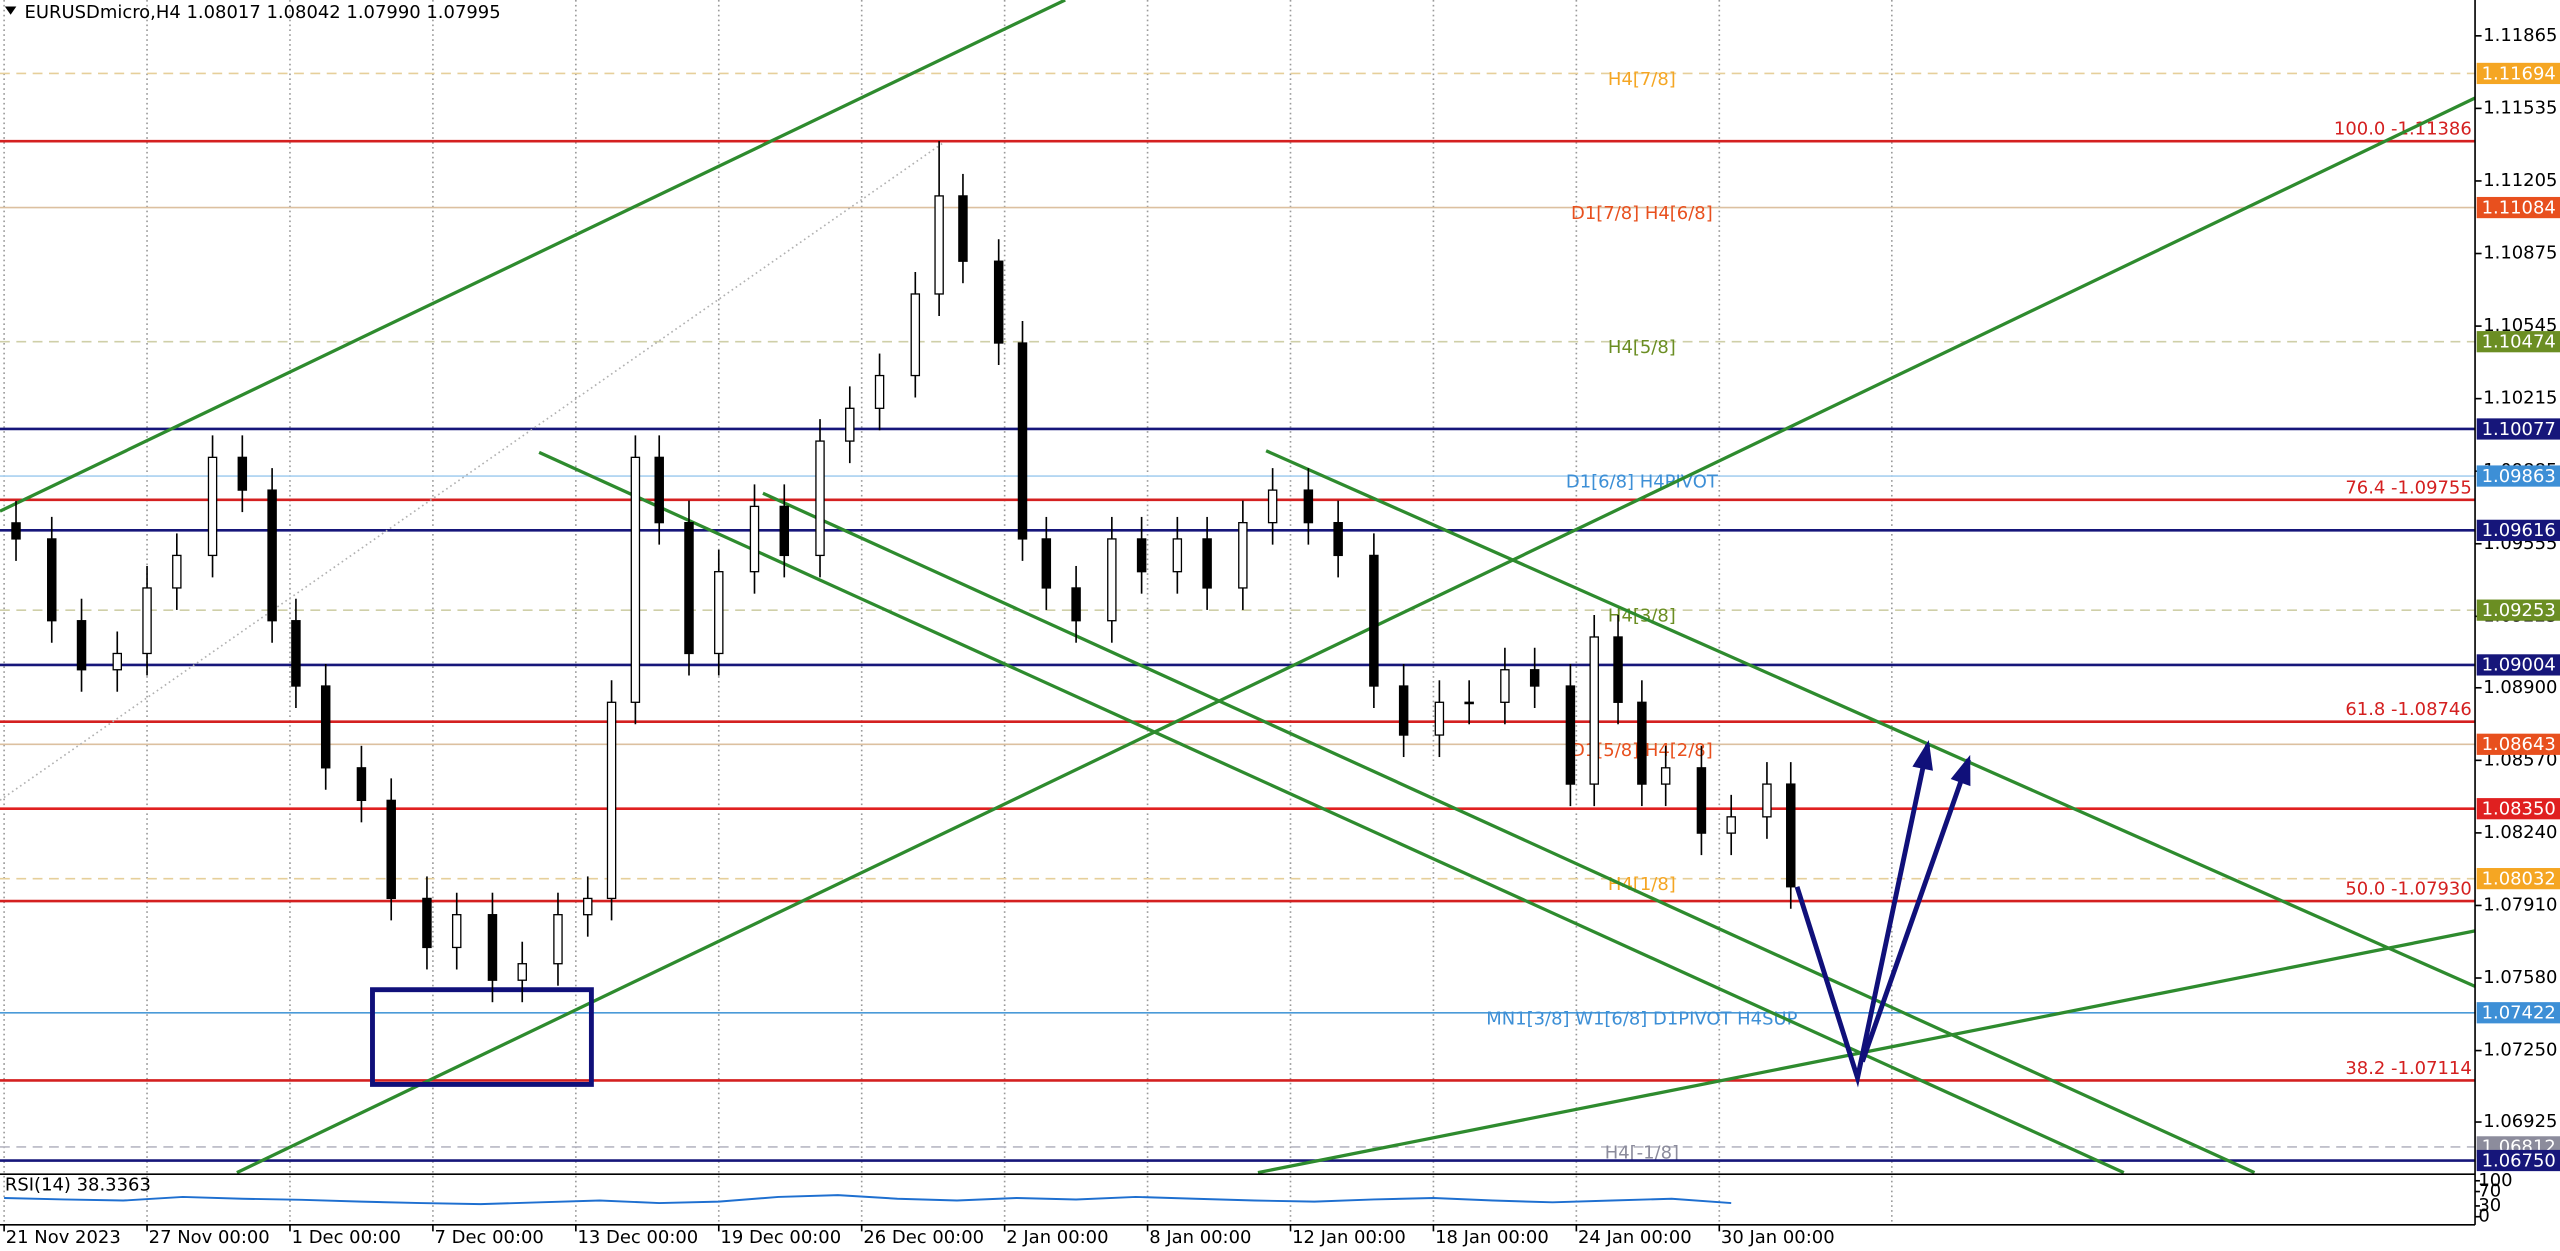  What do you see at coordinates (1642, 884) in the screenshot?
I see `murrey-label: H4[1/8]` at bounding box center [1642, 884].